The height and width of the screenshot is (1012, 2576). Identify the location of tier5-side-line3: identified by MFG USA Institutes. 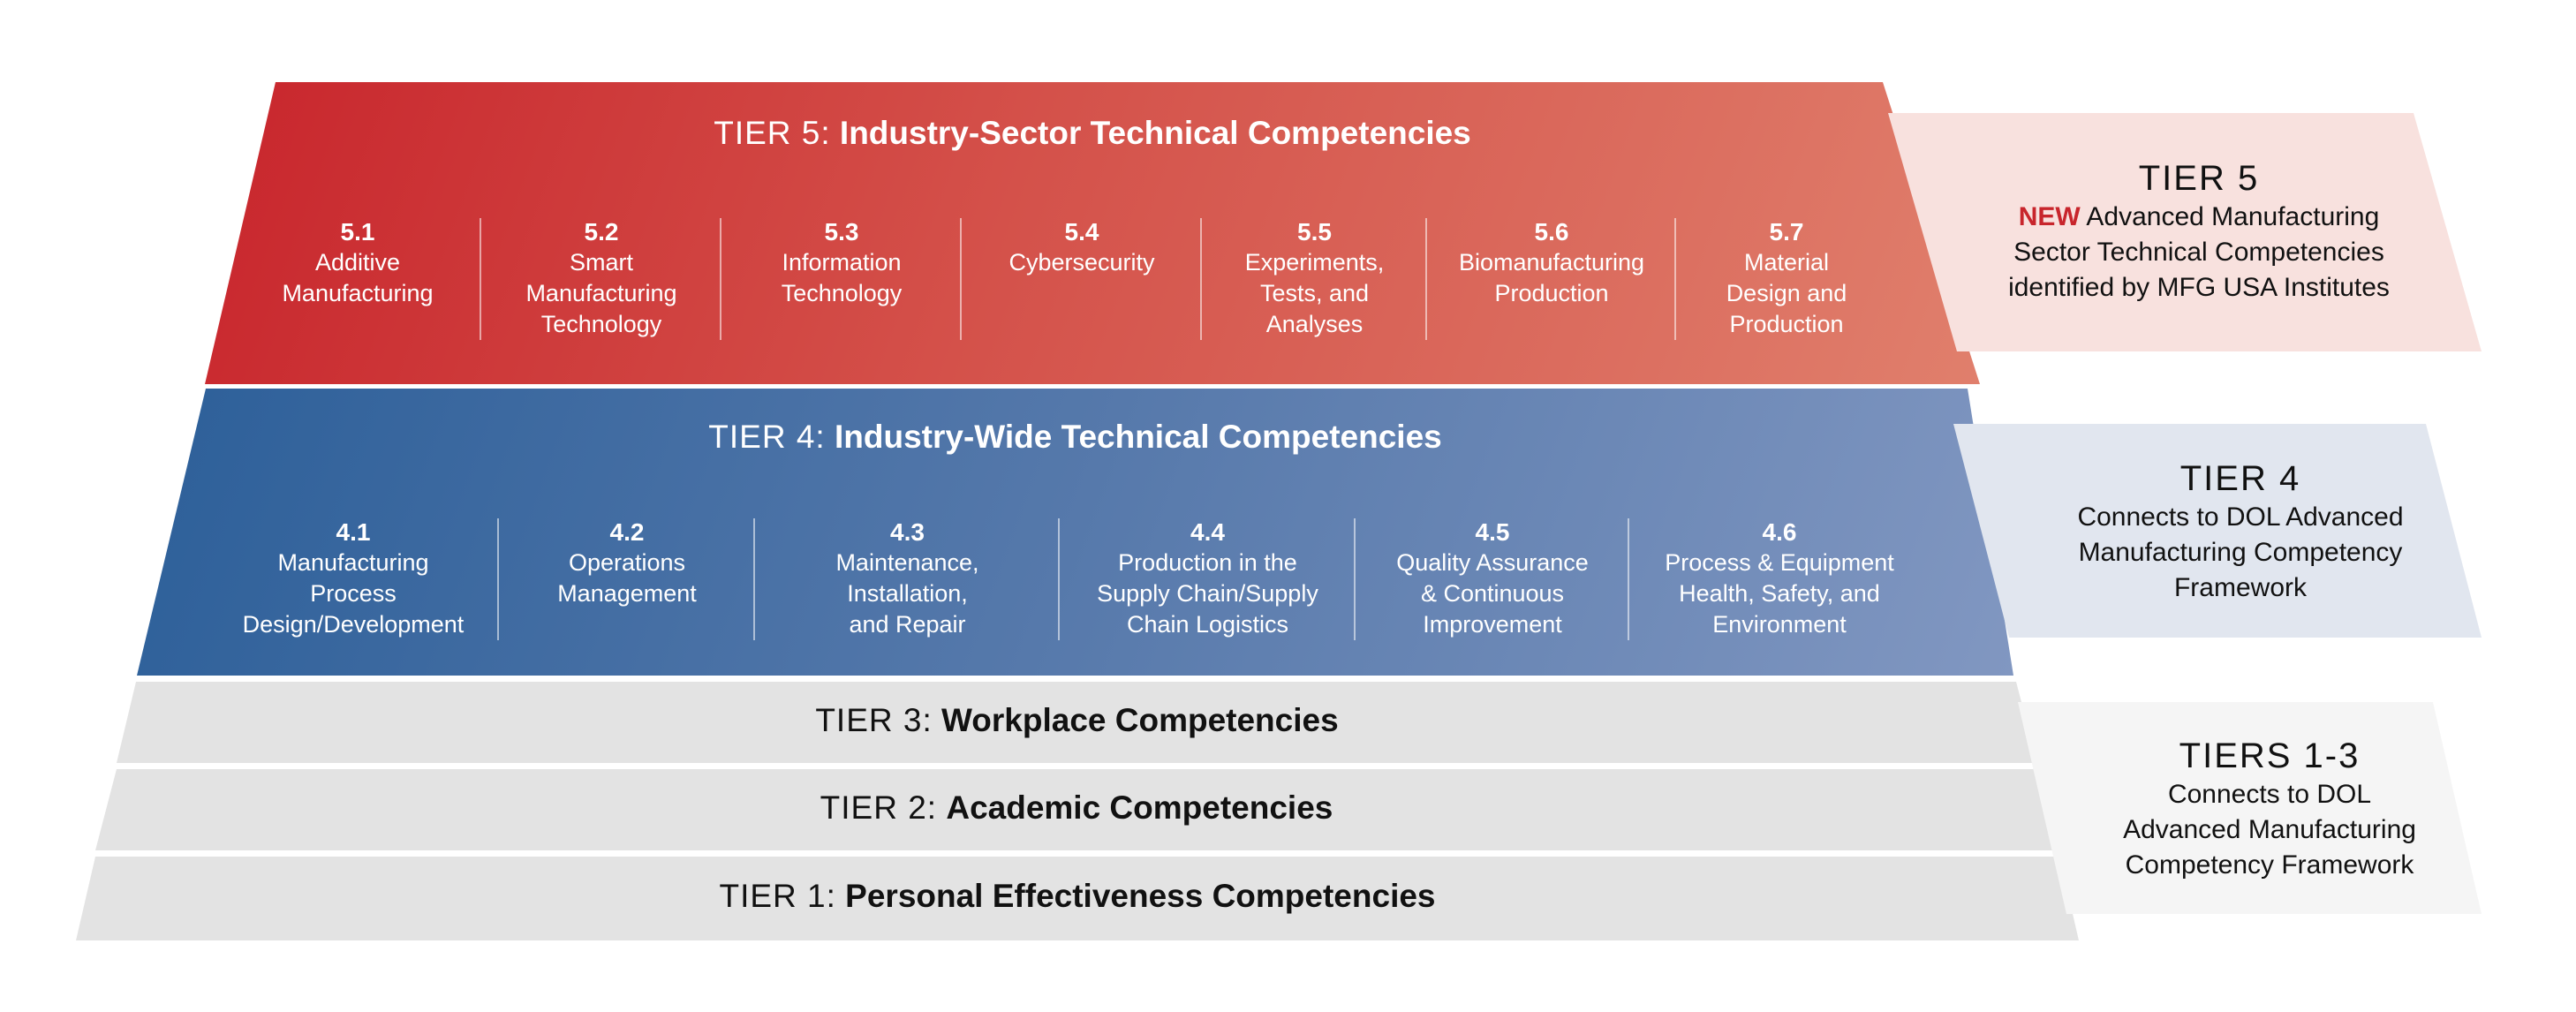
(2199, 287).